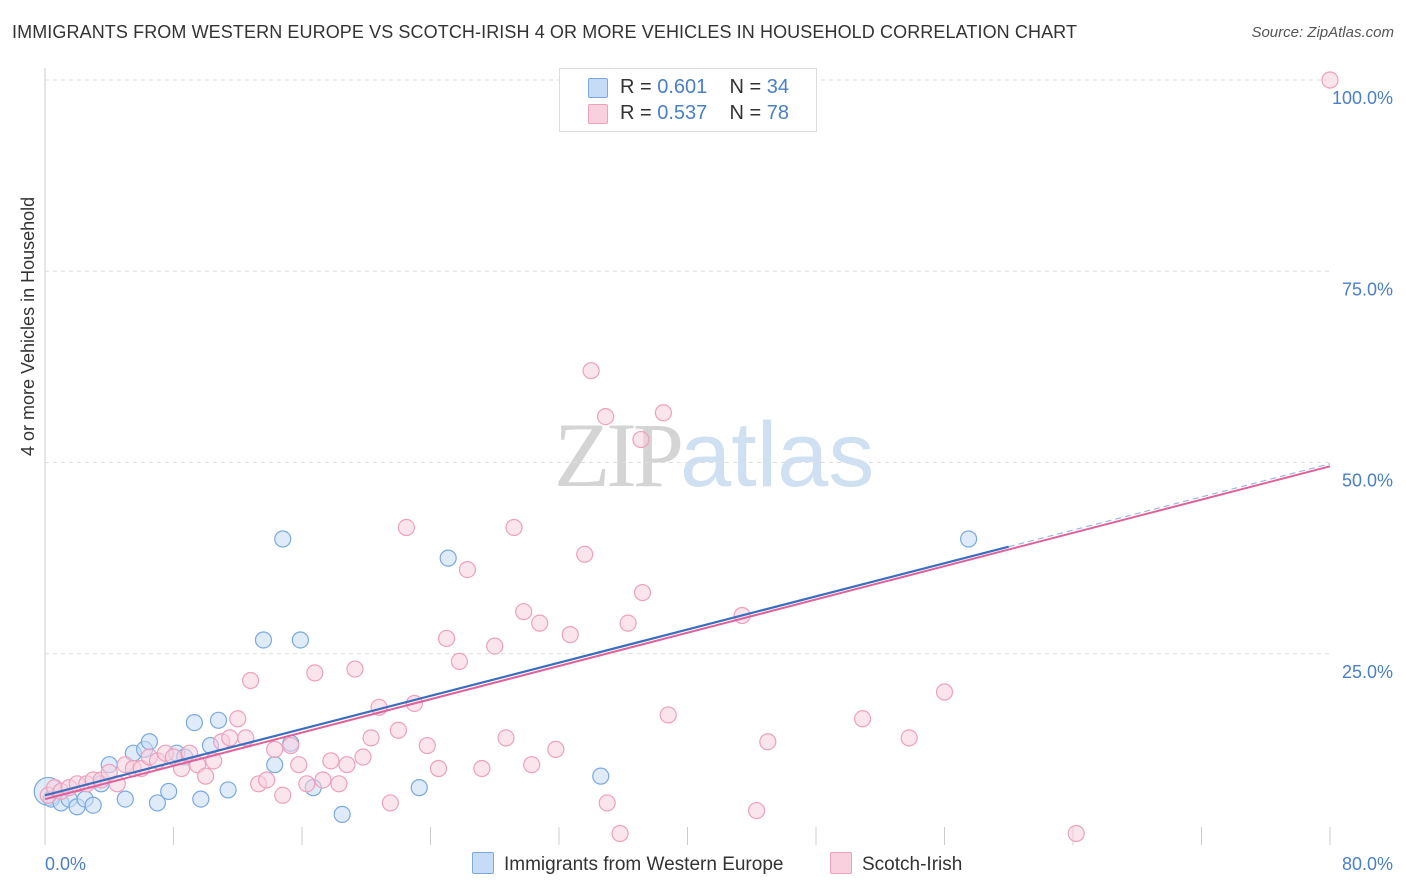 The height and width of the screenshot is (892, 1406). What do you see at coordinates (777, 455) in the screenshot?
I see `watermark-atlas: atlas` at bounding box center [777, 455].